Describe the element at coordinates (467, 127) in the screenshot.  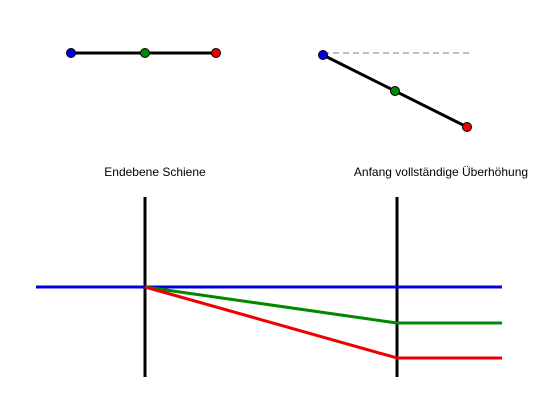
I see `tilted-outer-rail-point` at that location.